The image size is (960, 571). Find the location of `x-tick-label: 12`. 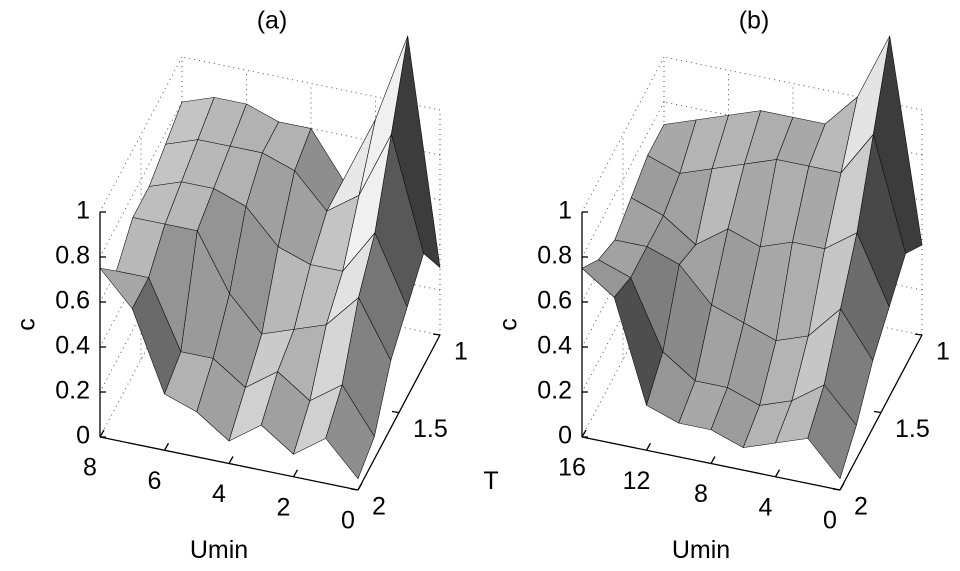

x-tick-label: 12 is located at coordinates (637, 481).